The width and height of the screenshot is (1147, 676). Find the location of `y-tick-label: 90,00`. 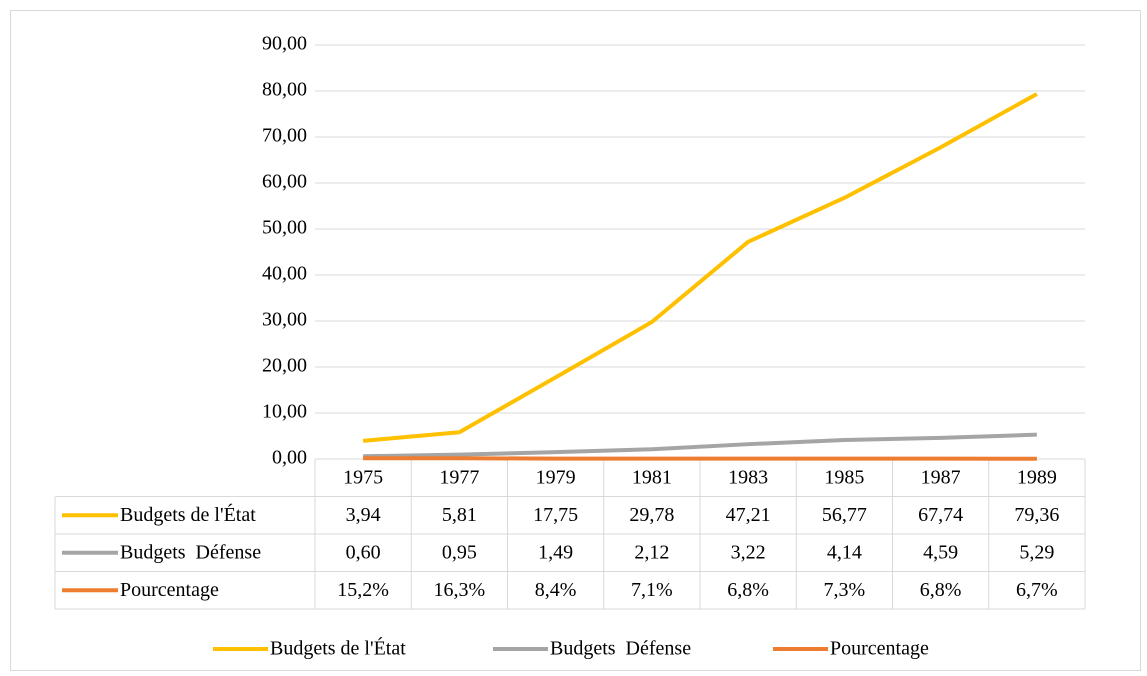

y-tick-label: 90,00 is located at coordinates (284, 44).